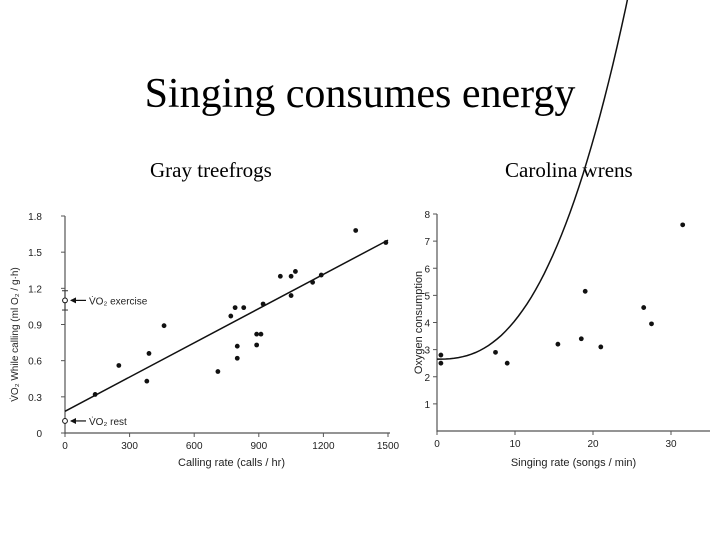 The height and width of the screenshot is (540, 720). What do you see at coordinates (226, 325) in the screenshot?
I see `regression-line` at bounding box center [226, 325].